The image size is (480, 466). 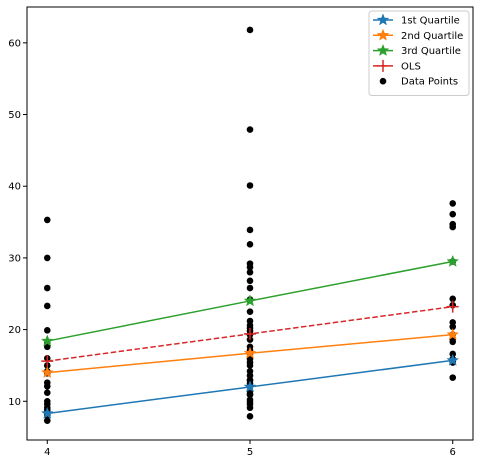 I want to click on legend-entry-1st-quartile: 1st Quartile, so click(x=416, y=20).